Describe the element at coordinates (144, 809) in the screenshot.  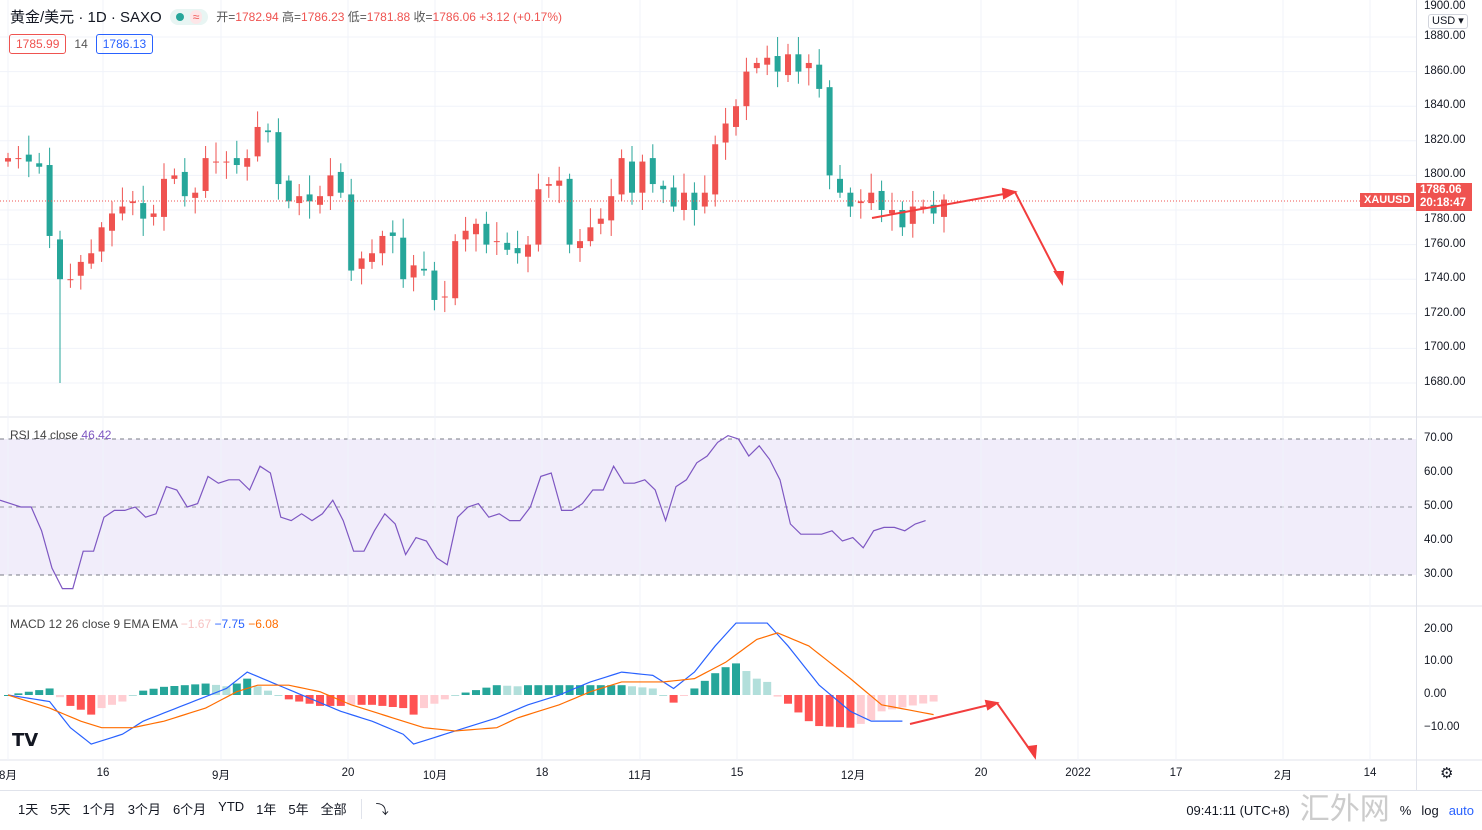
I see `range-button: 3个月` at that location.